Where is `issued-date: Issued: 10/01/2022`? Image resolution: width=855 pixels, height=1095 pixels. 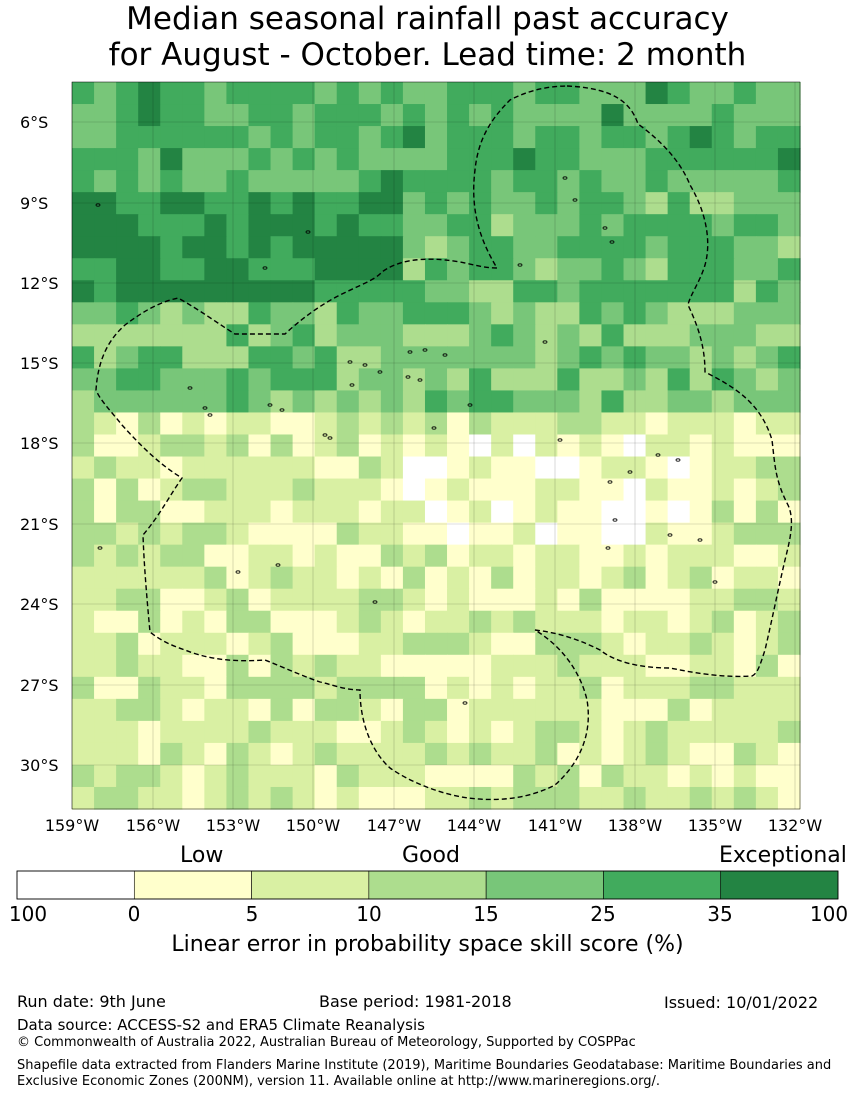
issued-date: Issued: 10/01/2022 is located at coordinates (741, 1002).